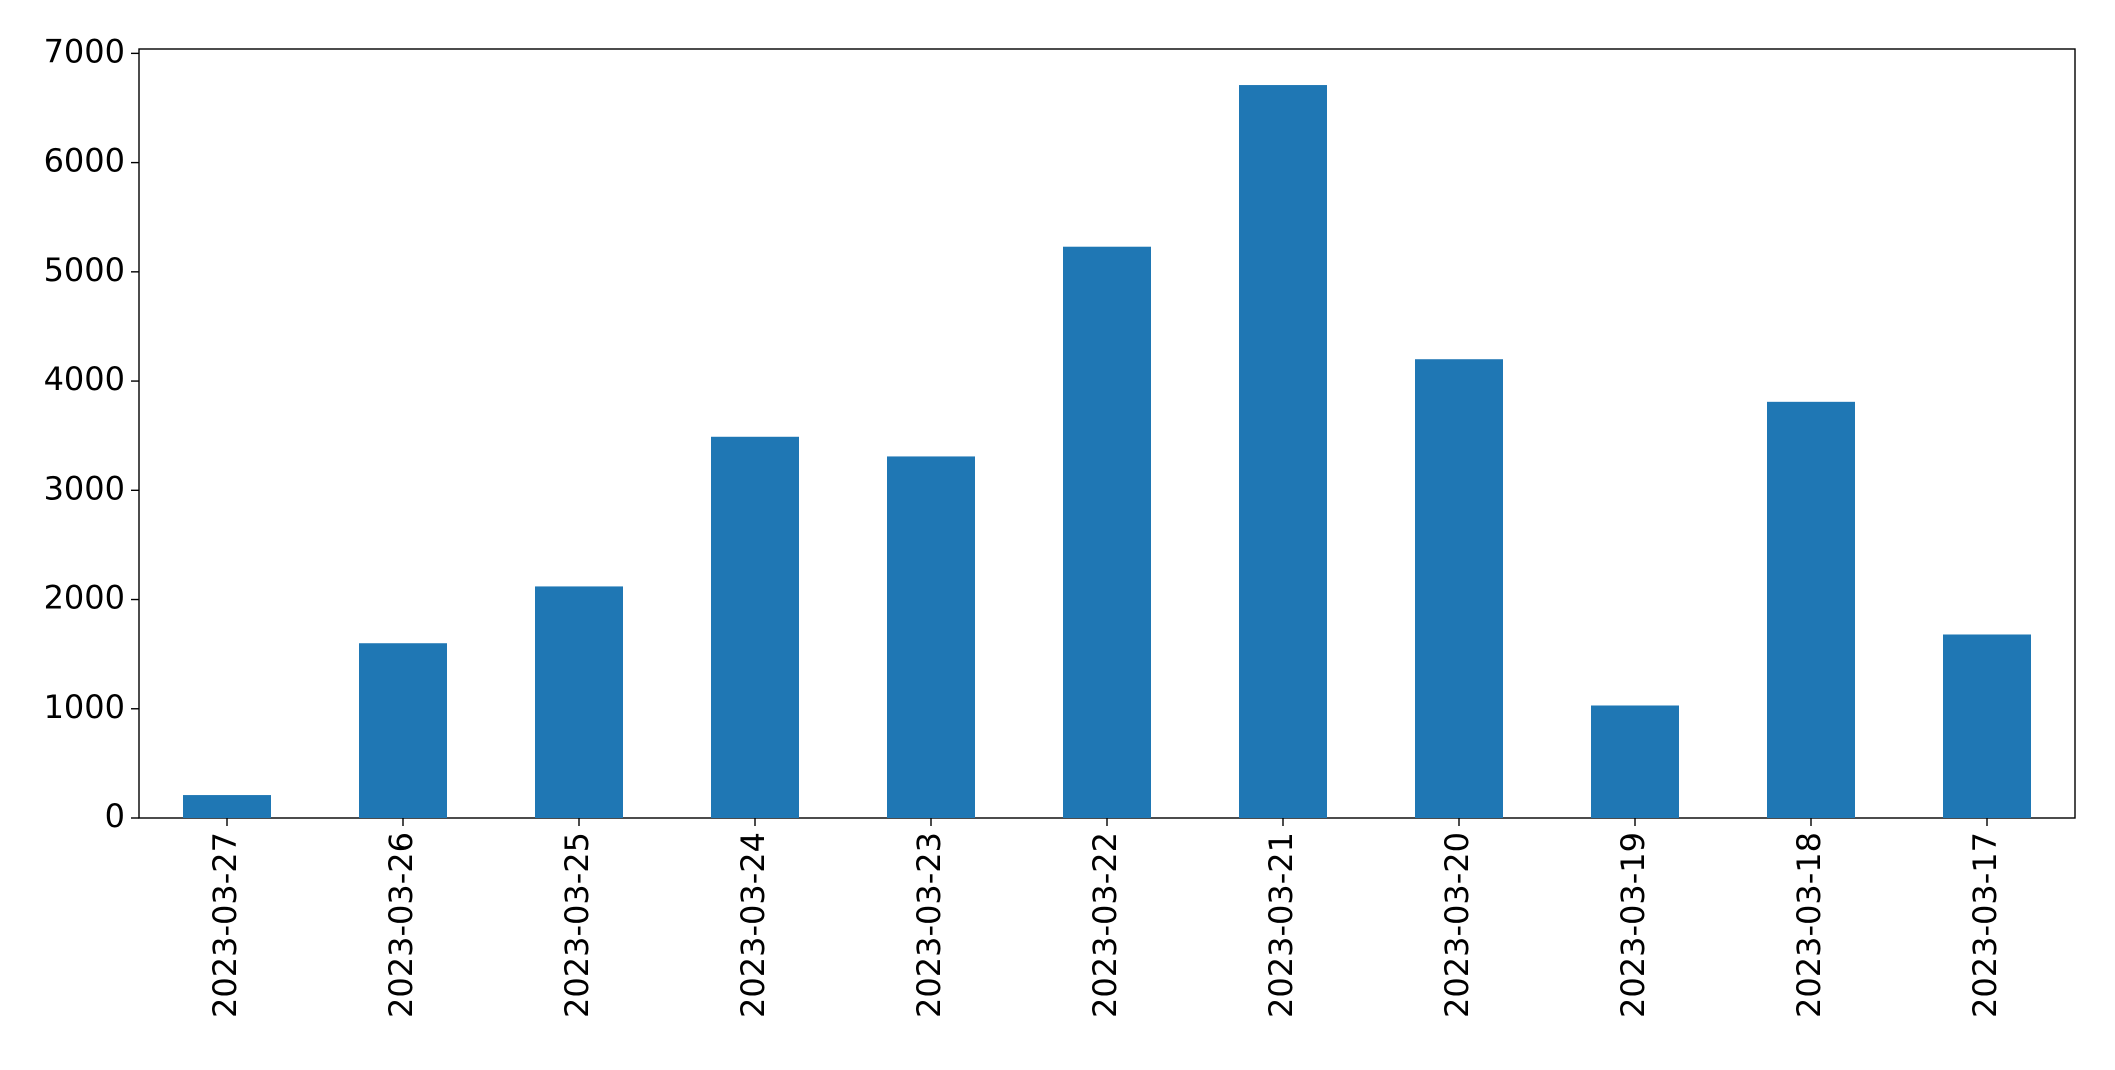 Image resolution: width=2115 pixels, height=1070 pixels. Describe the element at coordinates (84, 270) in the screenshot. I see `y-tick-label: 5000` at that location.